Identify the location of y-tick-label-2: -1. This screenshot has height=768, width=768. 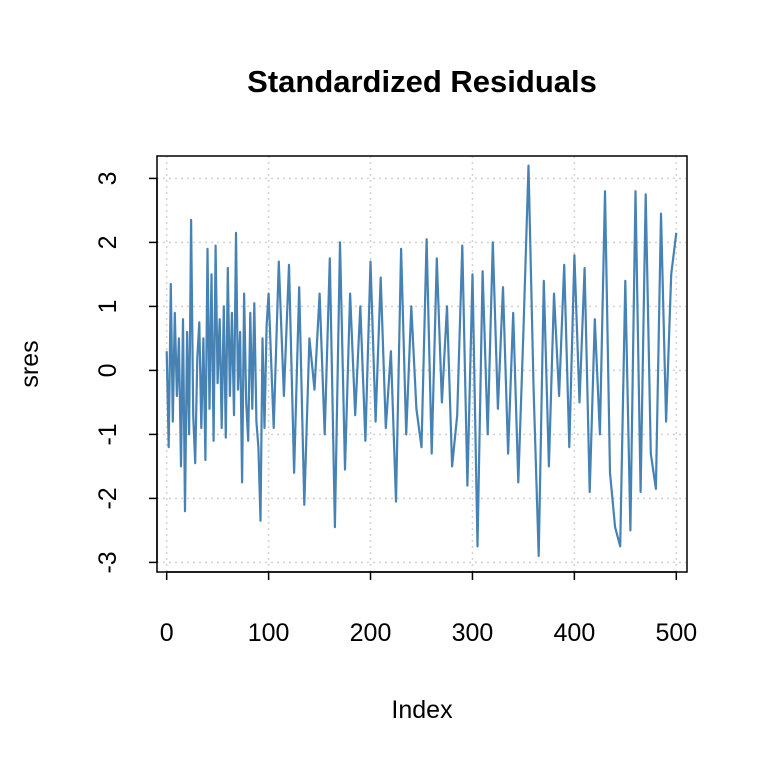
(108, 434).